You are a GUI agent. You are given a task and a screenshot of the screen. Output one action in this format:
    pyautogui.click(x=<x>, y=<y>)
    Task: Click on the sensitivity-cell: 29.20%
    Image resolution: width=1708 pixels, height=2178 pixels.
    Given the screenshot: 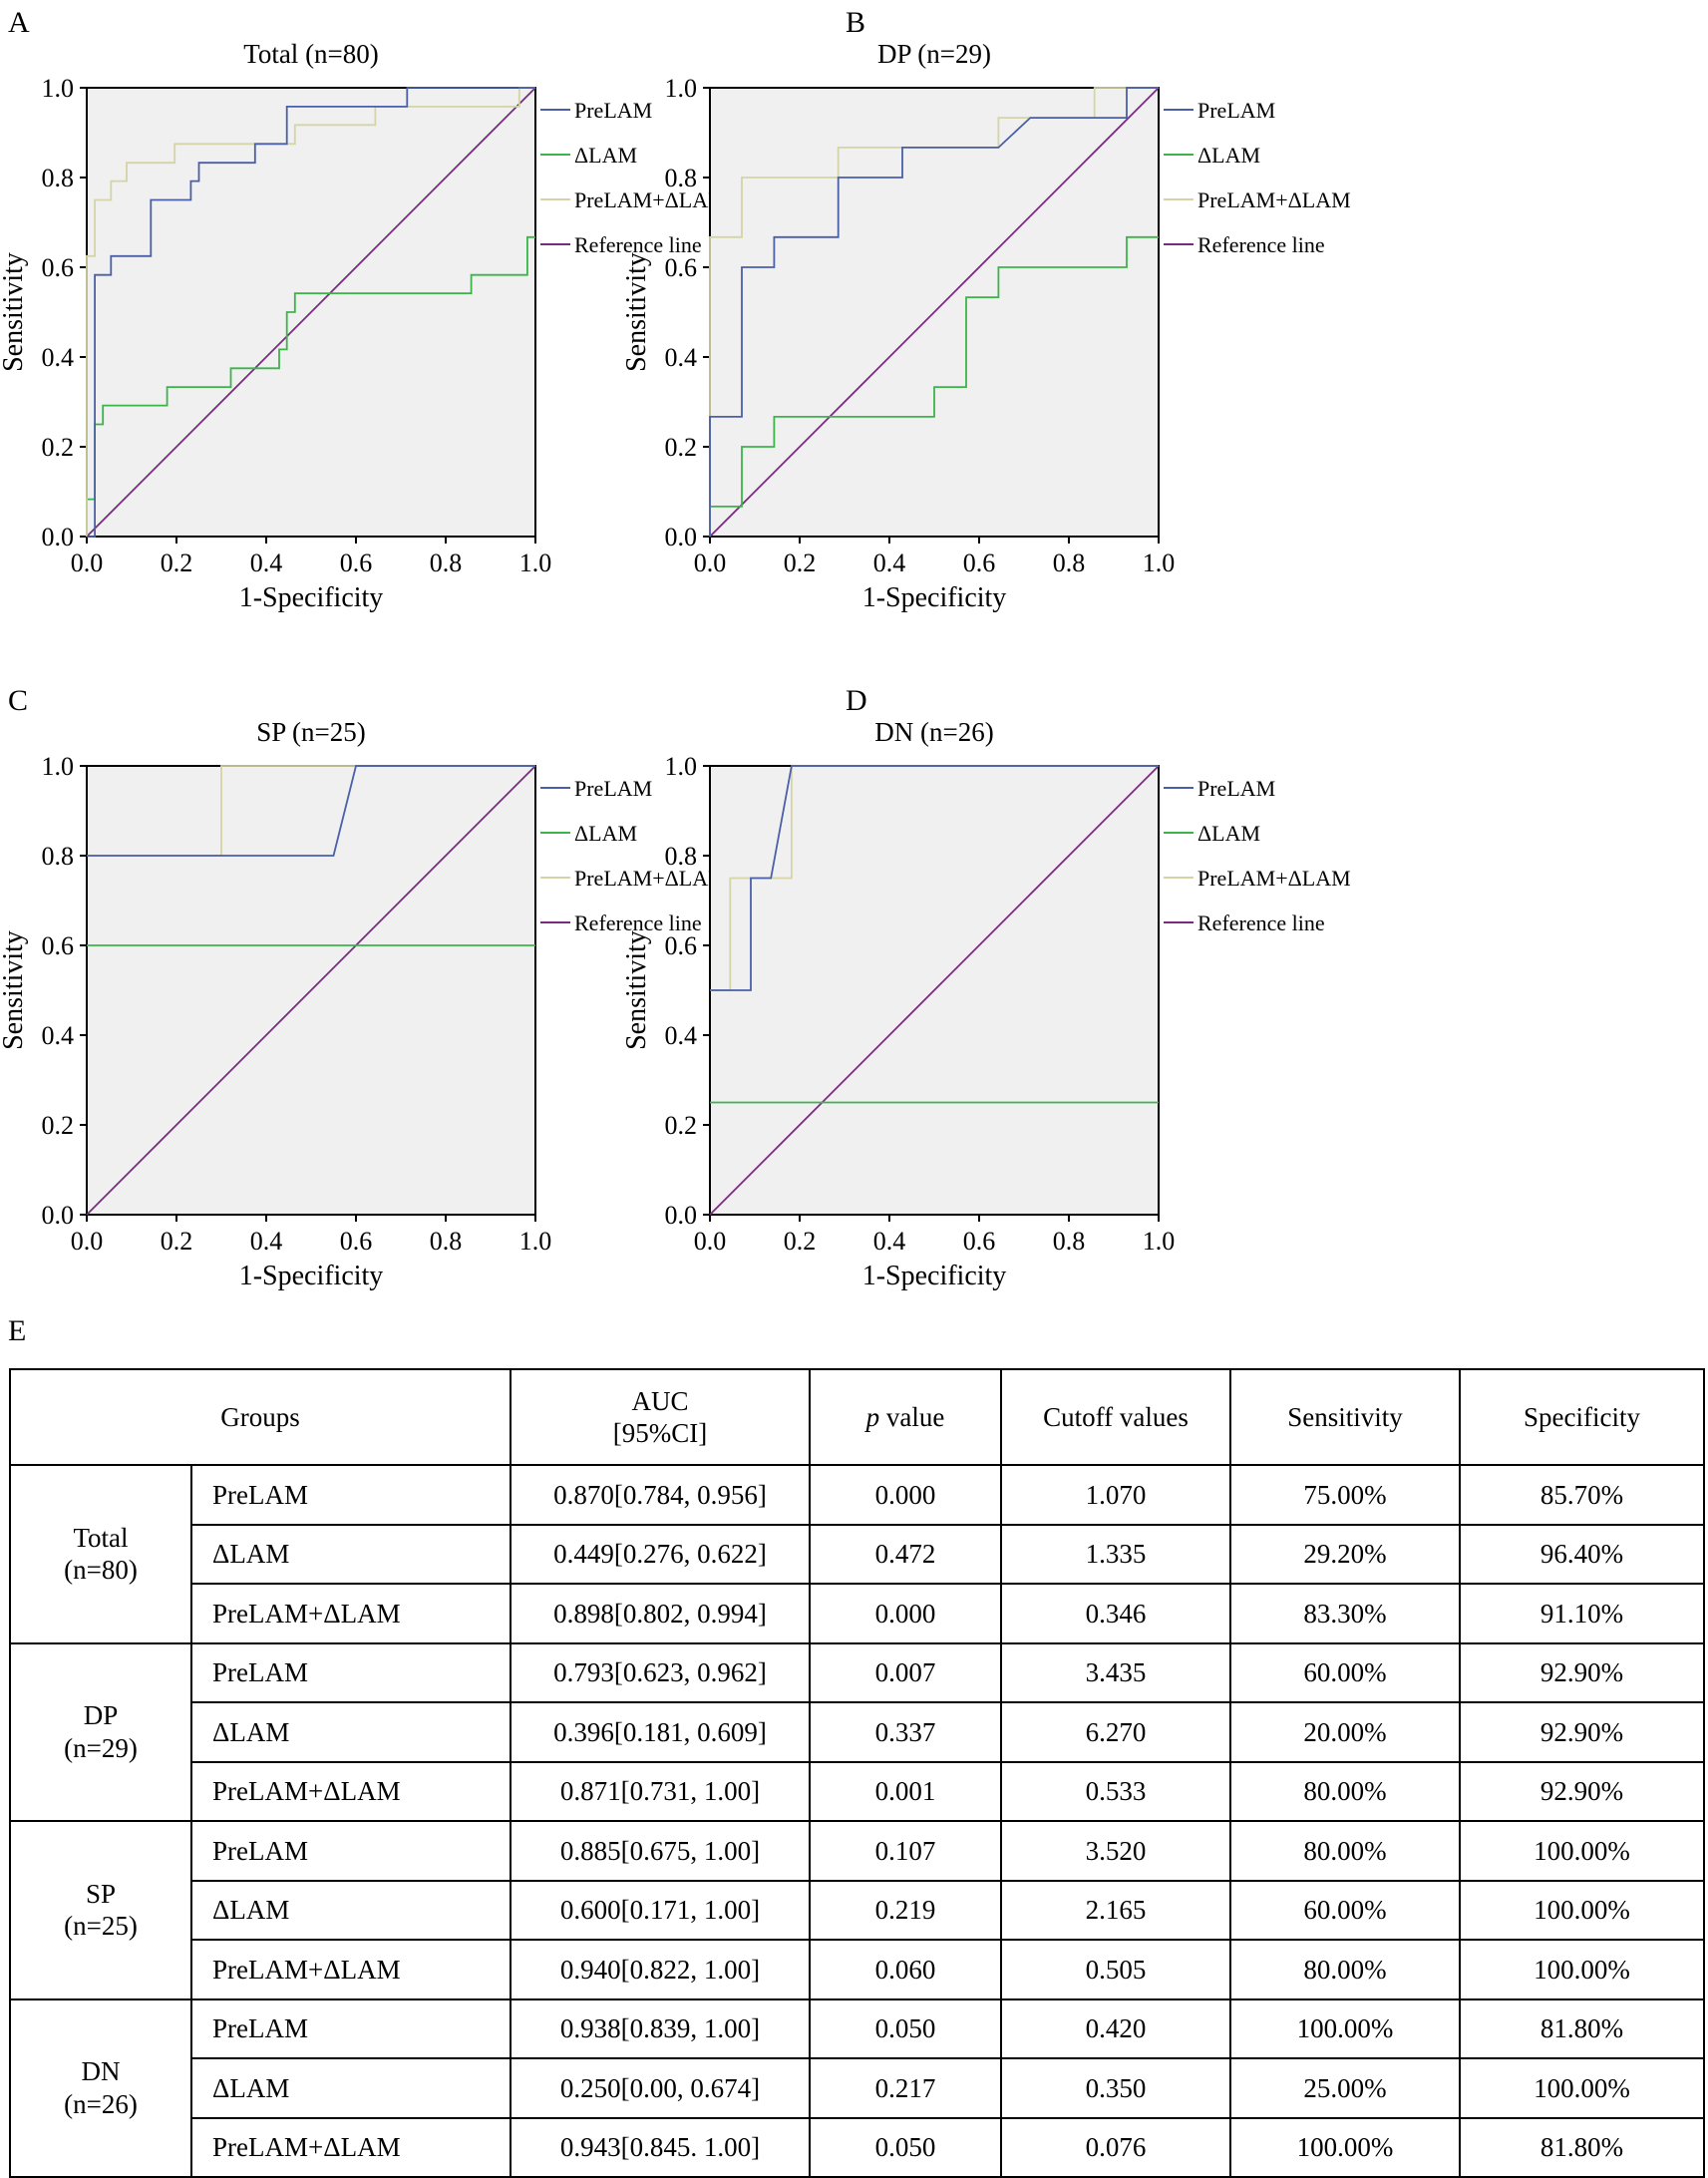 What is the action you would take?
    pyautogui.click(x=1345, y=1554)
    